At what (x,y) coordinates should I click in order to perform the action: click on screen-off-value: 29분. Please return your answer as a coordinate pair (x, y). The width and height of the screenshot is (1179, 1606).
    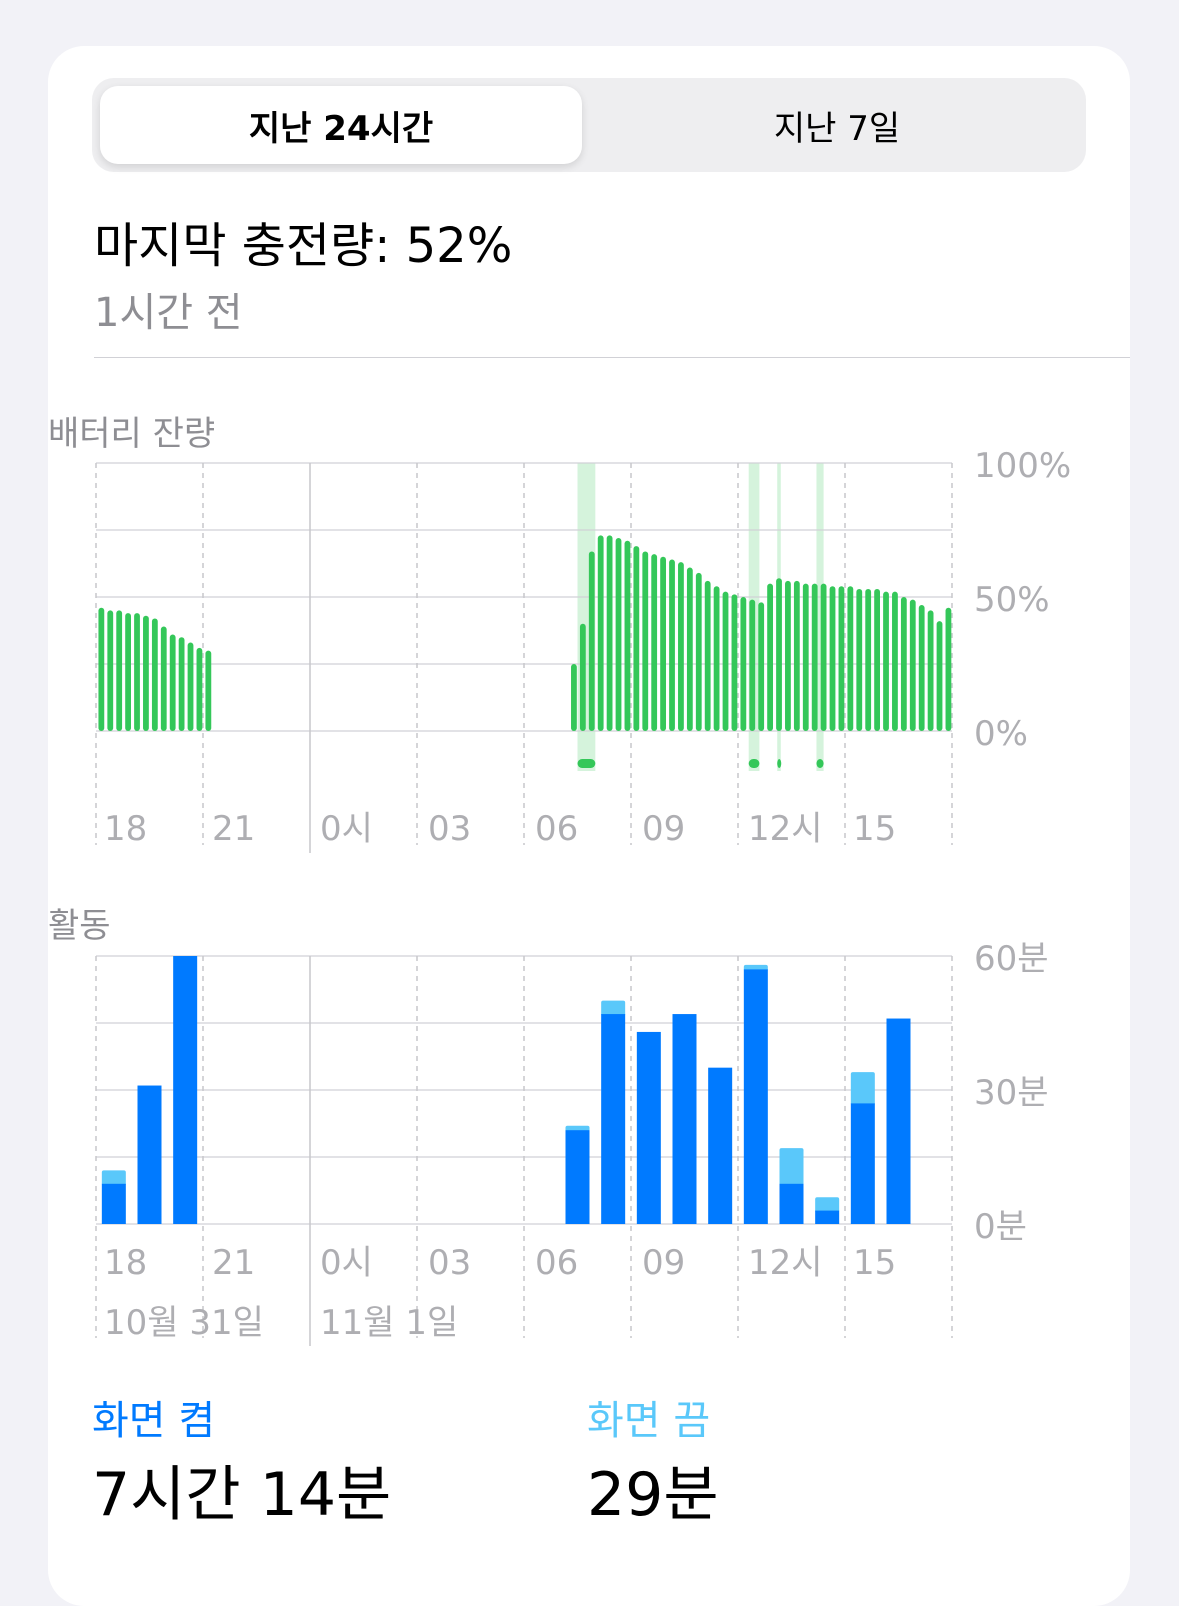
    Looking at the image, I should click on (653, 1495).